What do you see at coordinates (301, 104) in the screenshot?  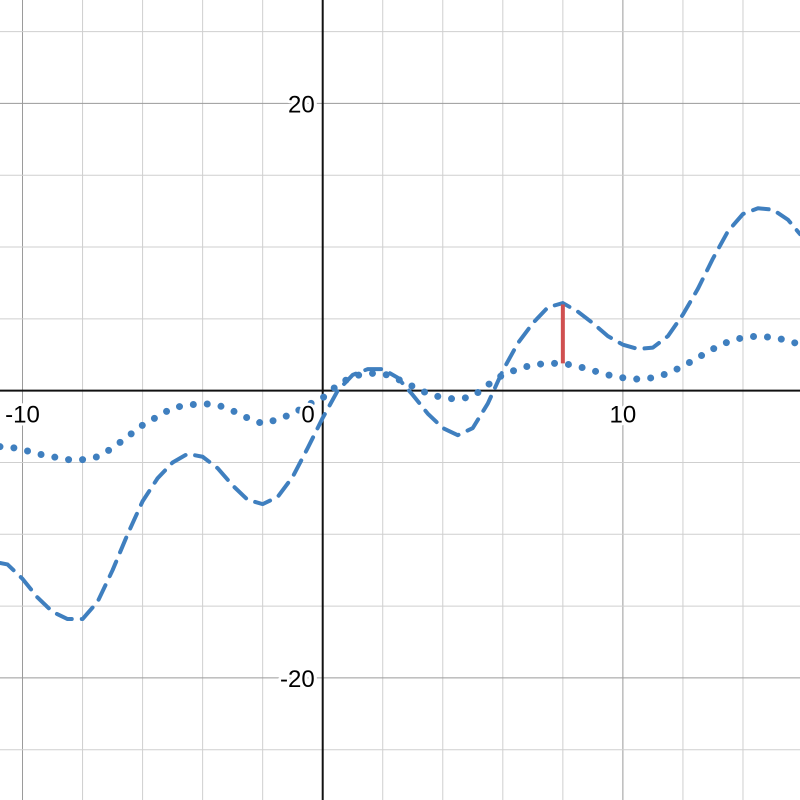 I see `y-tick-label: 20` at bounding box center [301, 104].